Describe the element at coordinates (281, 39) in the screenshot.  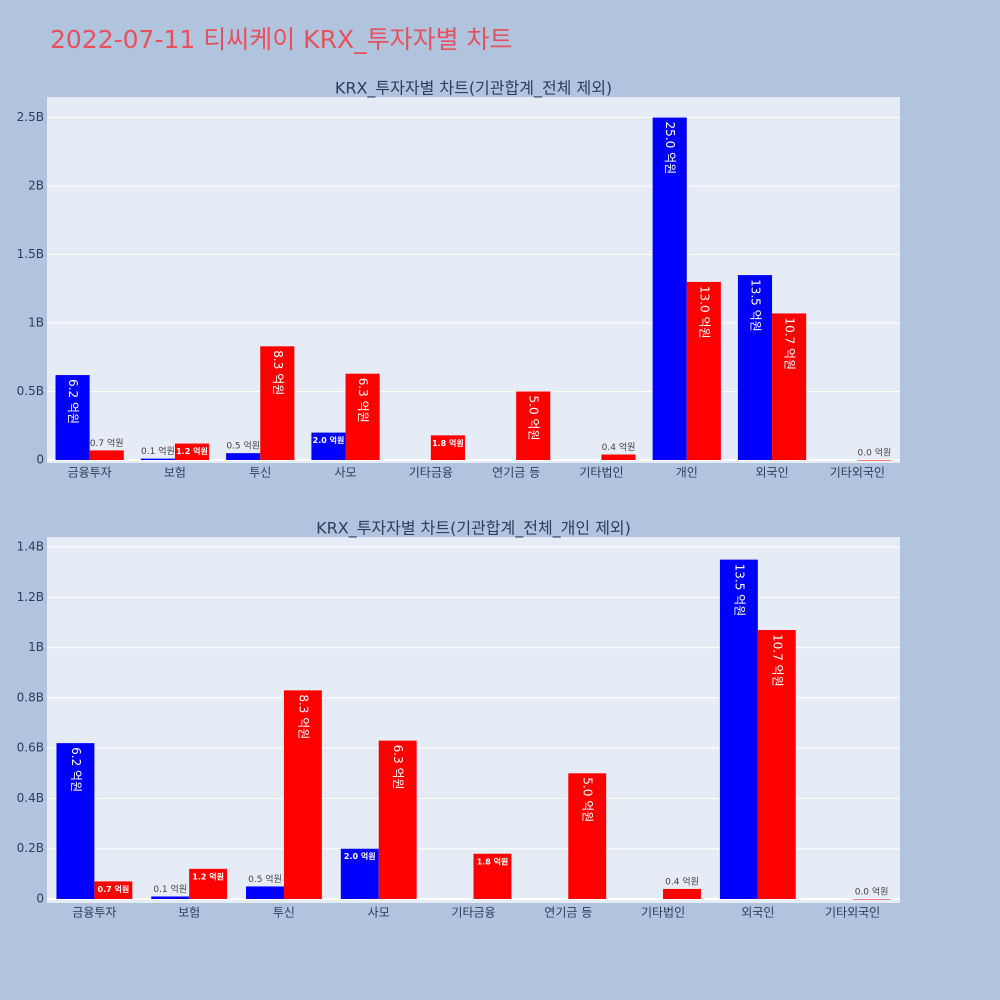
I see `chart-title: 2022-07-11 티씨케이 KRX_투자자별 차트` at that location.